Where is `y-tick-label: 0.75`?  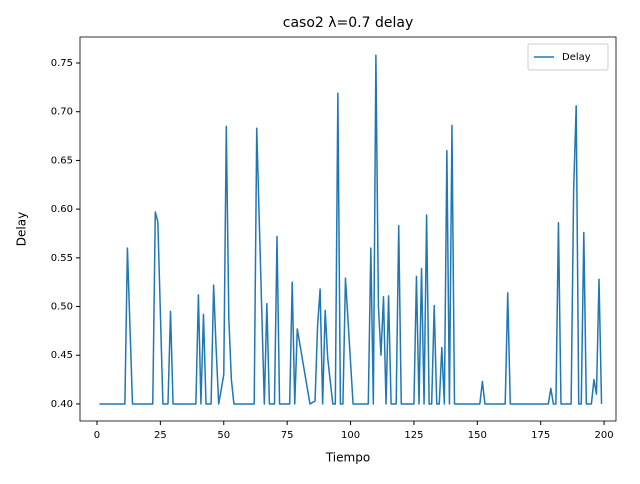
y-tick-label: 0.75 is located at coordinates (62, 63).